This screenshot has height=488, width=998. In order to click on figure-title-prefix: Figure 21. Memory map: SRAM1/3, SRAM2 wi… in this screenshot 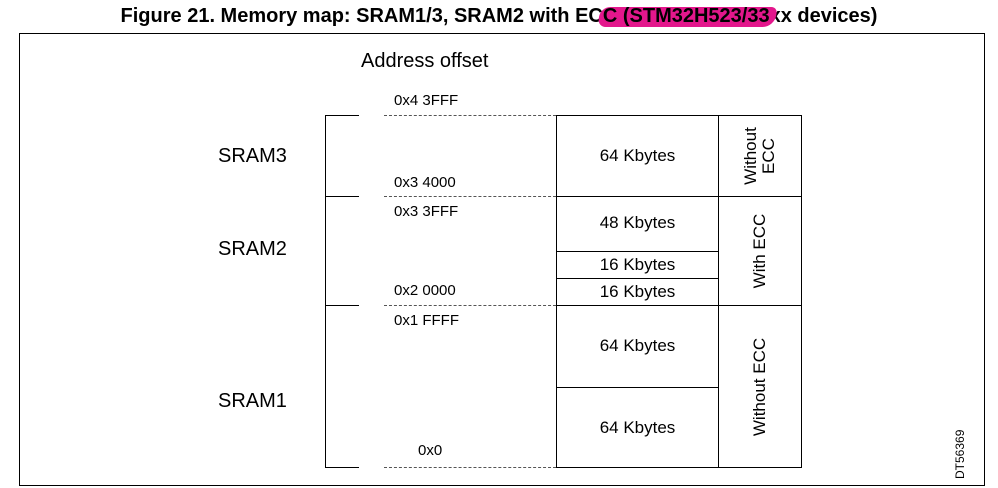, I will do `click(361, 16)`.